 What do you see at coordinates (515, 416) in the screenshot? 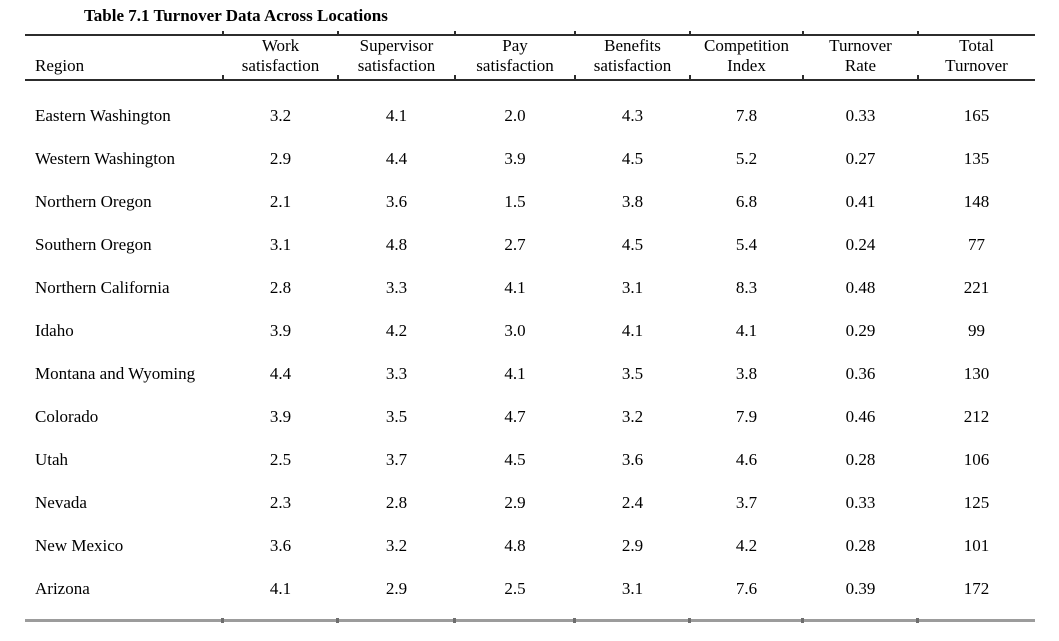
I see `value-cell: 4.7` at bounding box center [515, 416].